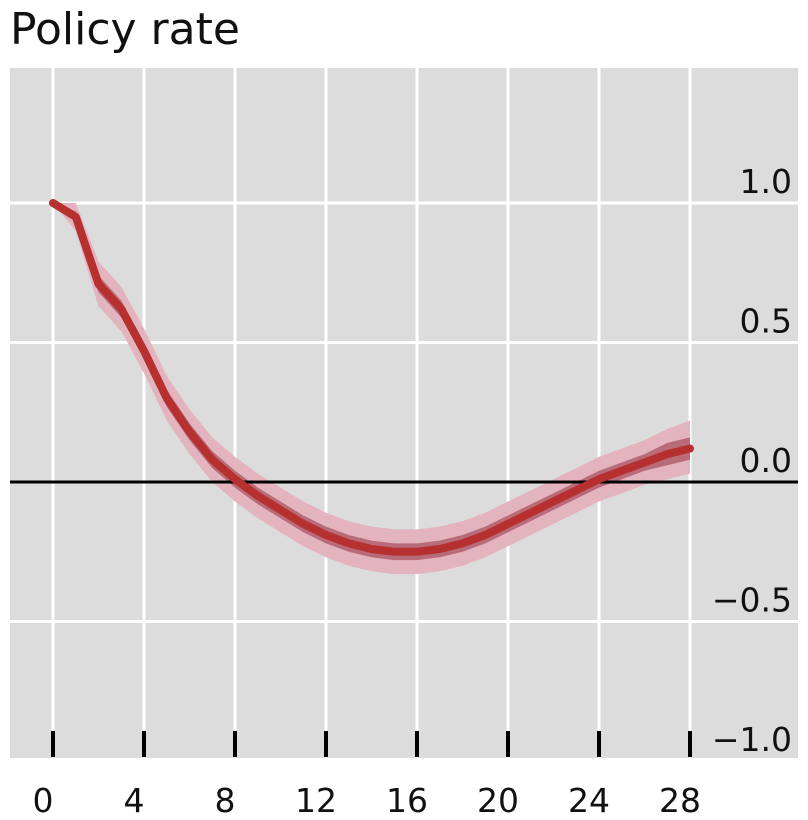  I want to click on x-tick-label: 20, so click(498, 800).